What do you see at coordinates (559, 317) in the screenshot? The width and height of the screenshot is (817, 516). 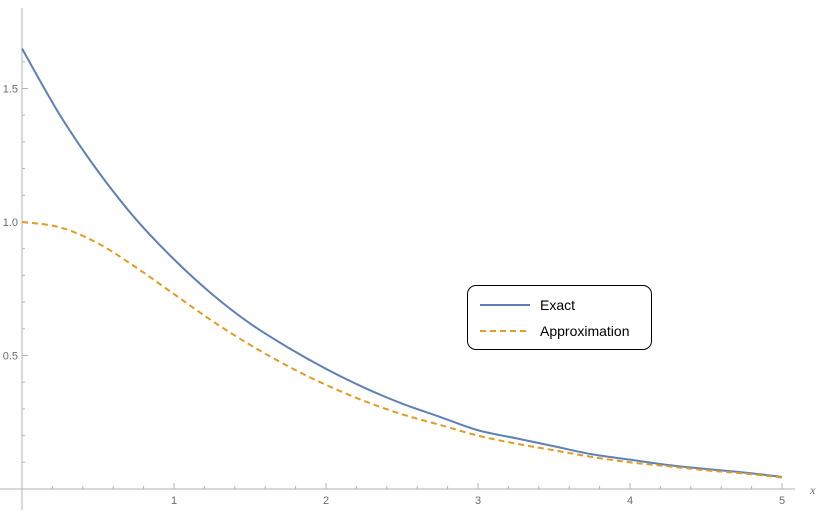 I see `legend: Exact Approximation` at bounding box center [559, 317].